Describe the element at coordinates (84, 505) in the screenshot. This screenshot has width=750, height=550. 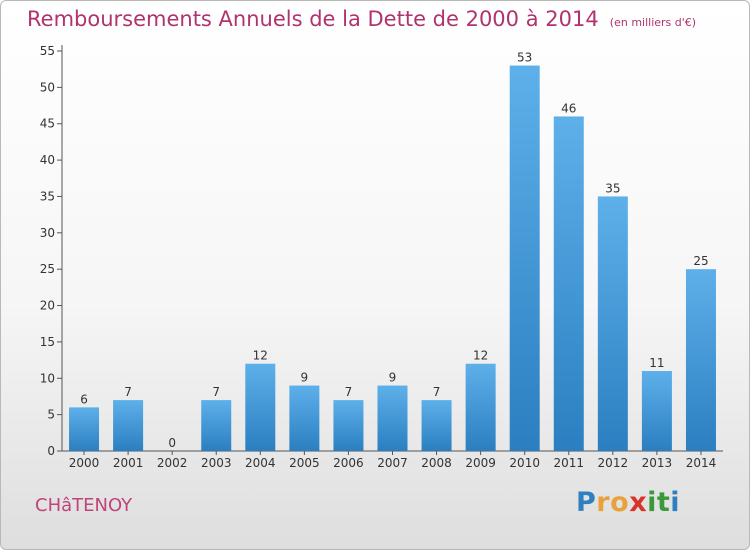
I see `town-name: CHâTENOY` at that location.